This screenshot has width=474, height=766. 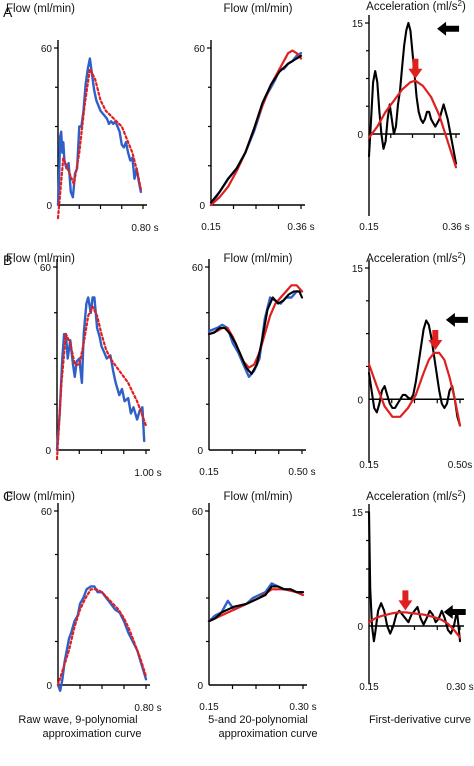 I want to click on caption-col1-line1: Raw wave, 9-polynomial, so click(x=77, y=720).